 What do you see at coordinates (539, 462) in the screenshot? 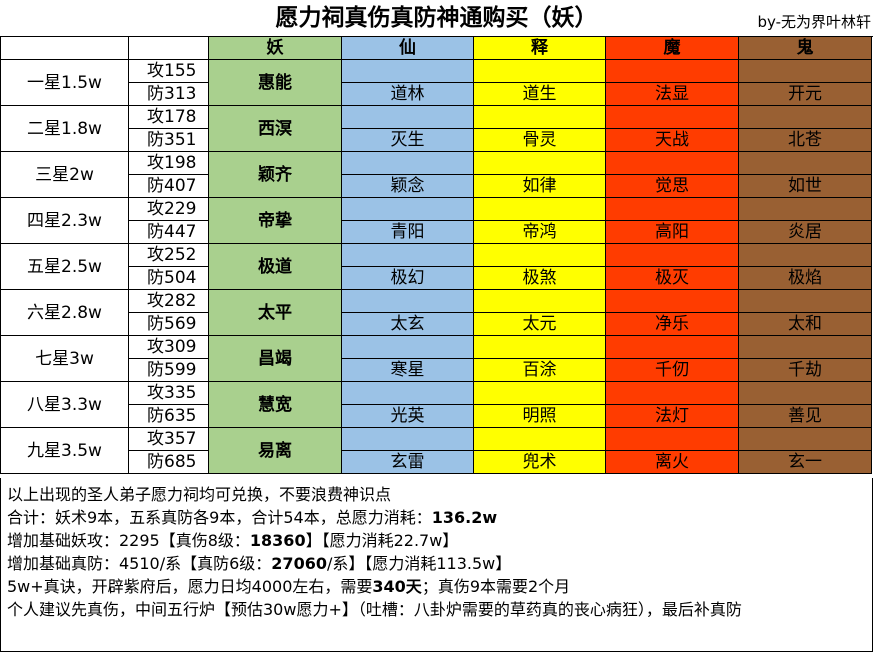
I see `shi-skill-cell: 兜术` at bounding box center [539, 462].